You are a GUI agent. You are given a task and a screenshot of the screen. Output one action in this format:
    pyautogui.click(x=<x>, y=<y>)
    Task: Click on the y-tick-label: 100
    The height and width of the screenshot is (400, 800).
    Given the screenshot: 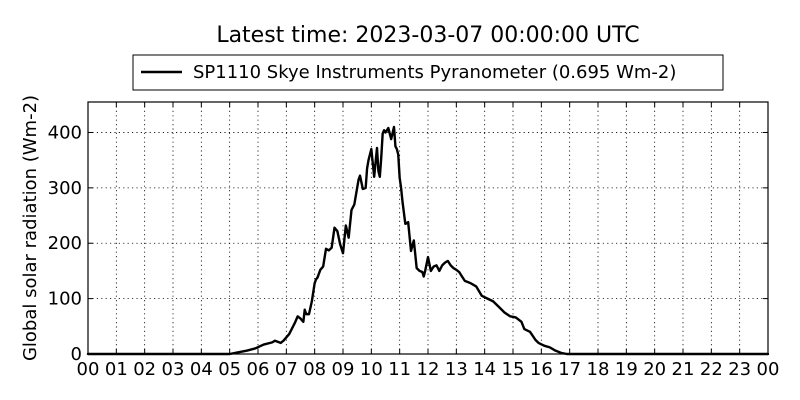 What is the action you would take?
    pyautogui.click(x=65, y=299)
    